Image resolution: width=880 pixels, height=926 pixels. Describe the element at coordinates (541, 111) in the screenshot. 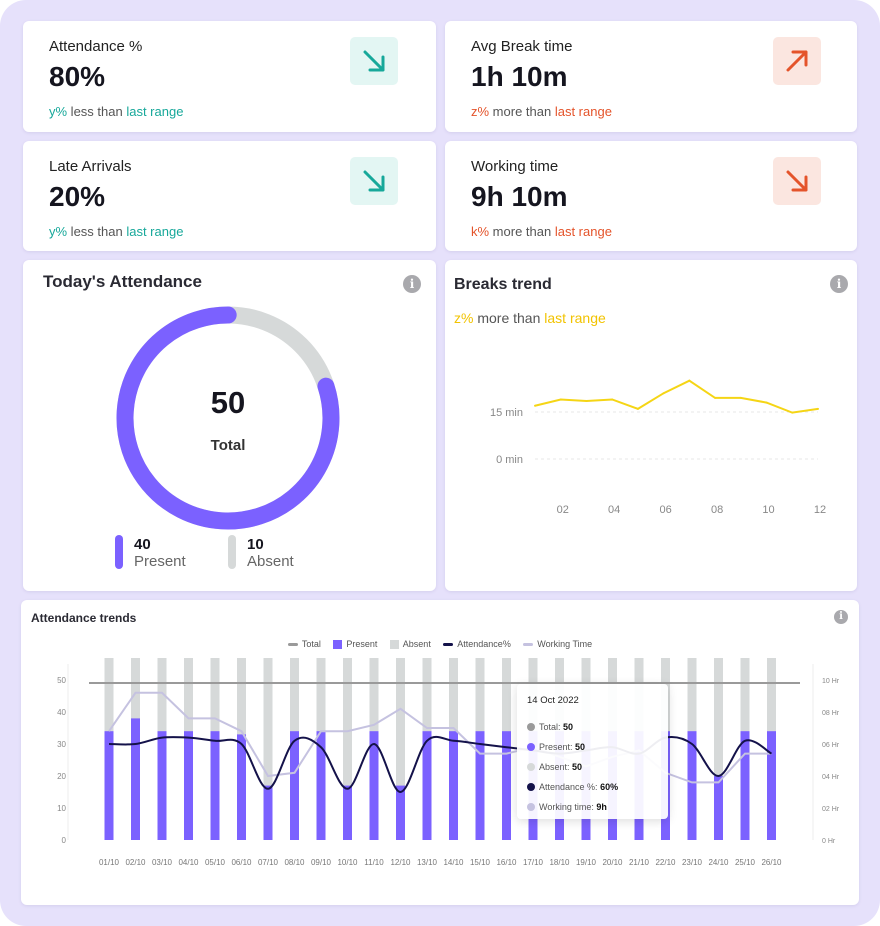

I see `kpi-delta: z% more than last range` at that location.